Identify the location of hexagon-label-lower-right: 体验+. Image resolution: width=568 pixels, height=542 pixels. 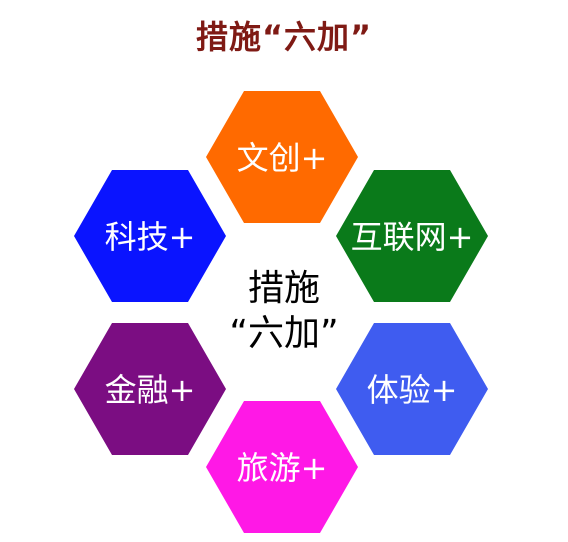
(412, 390).